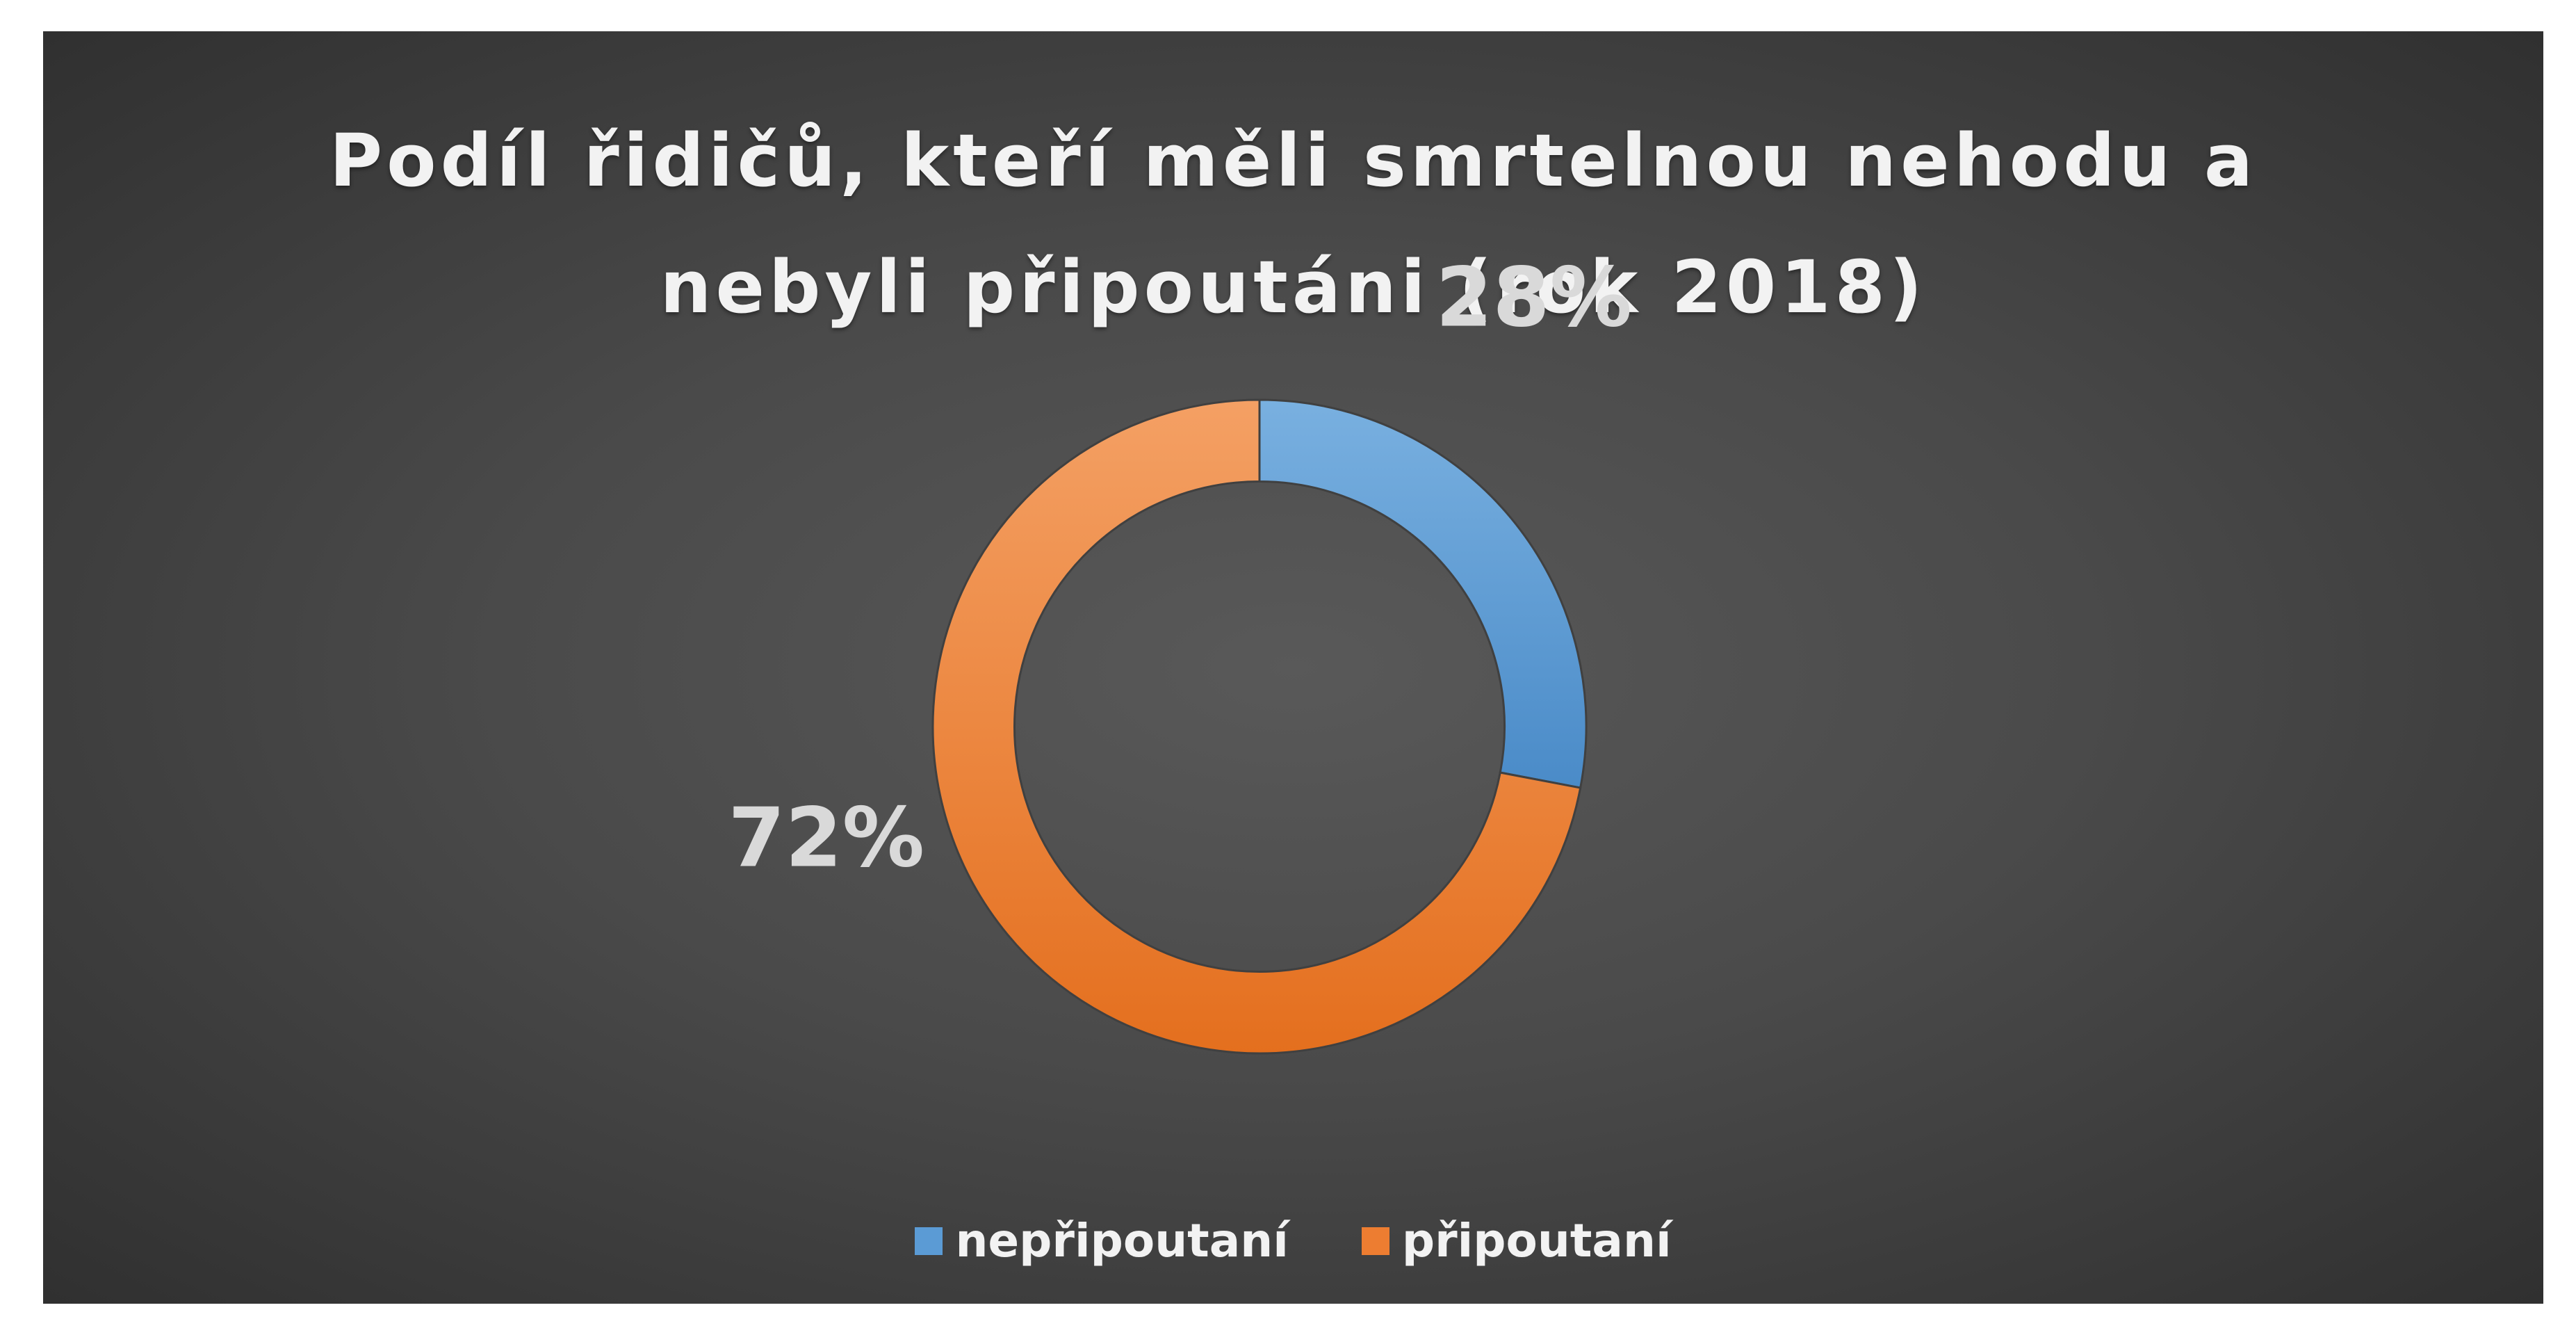 The height and width of the screenshot is (1335, 2576). What do you see at coordinates (1256, 726) in the screenshot?
I see `donut-segment-pripoutani` at bounding box center [1256, 726].